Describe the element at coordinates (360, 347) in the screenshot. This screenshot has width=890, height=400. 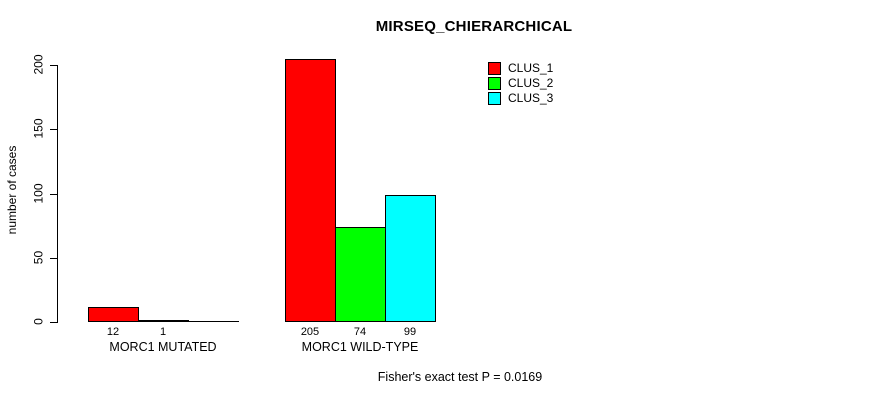
I see `category-label-2: MORC1 WILD-TYPE` at that location.